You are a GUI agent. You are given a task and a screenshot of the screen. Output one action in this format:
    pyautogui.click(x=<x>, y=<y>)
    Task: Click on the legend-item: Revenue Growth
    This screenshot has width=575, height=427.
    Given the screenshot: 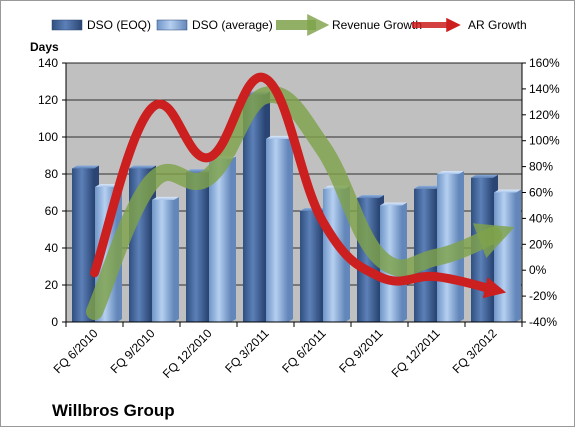 What is the action you would take?
    pyautogui.click(x=349, y=25)
    